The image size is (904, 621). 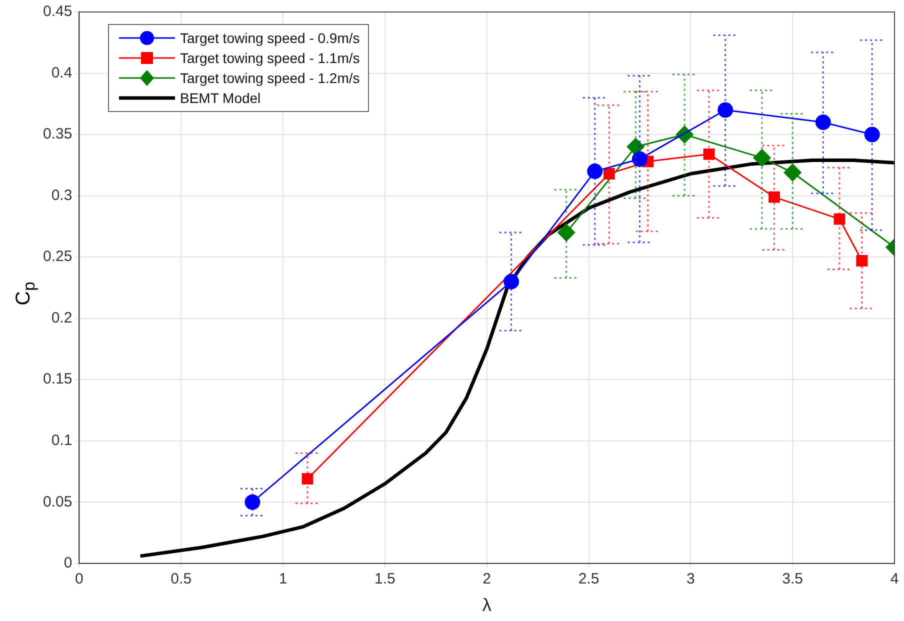 What do you see at coordinates (57, 257) in the screenshot?
I see `y-tick-label: 0.25` at bounding box center [57, 257].